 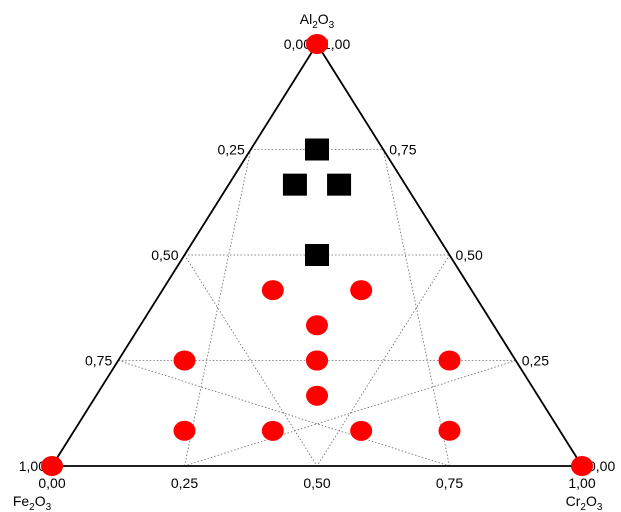 I want to click on vertex-label-top: Al2O3, so click(x=317, y=21).